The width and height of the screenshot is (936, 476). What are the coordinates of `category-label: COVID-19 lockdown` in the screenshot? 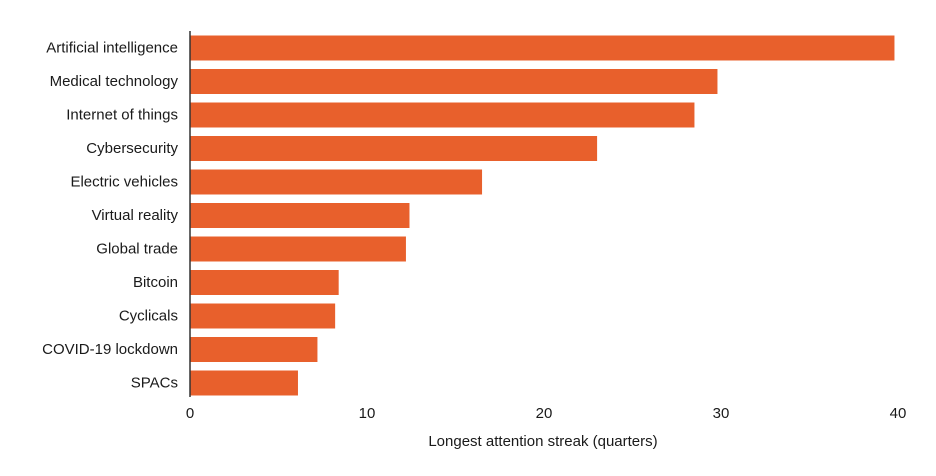 It's located at (110, 349).